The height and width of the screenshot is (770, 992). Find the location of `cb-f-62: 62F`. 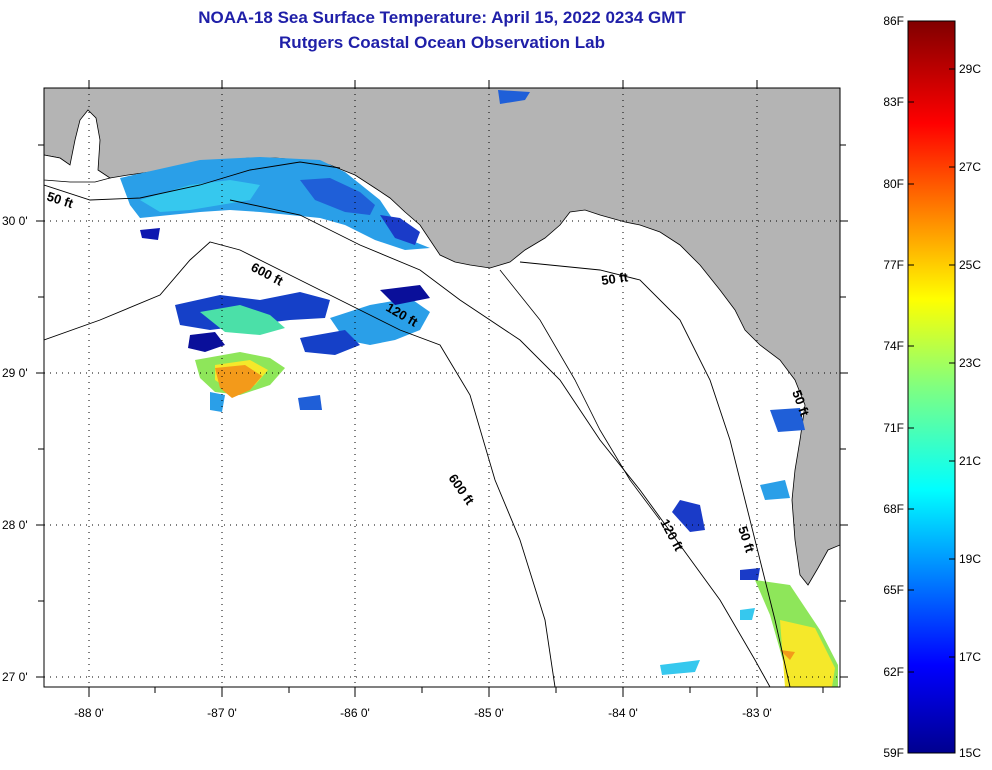

cb-f-62: 62F is located at coordinates (893, 672).